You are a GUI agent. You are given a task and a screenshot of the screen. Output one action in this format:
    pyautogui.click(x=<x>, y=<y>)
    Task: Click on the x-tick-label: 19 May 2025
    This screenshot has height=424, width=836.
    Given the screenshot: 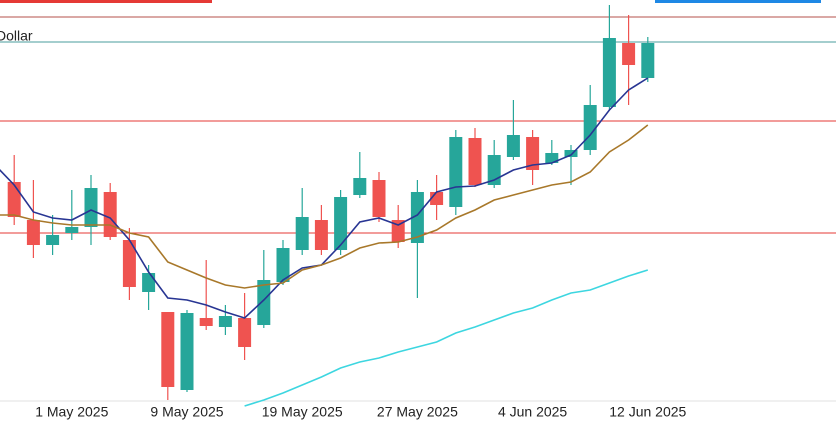 What is the action you would take?
    pyautogui.click(x=302, y=412)
    